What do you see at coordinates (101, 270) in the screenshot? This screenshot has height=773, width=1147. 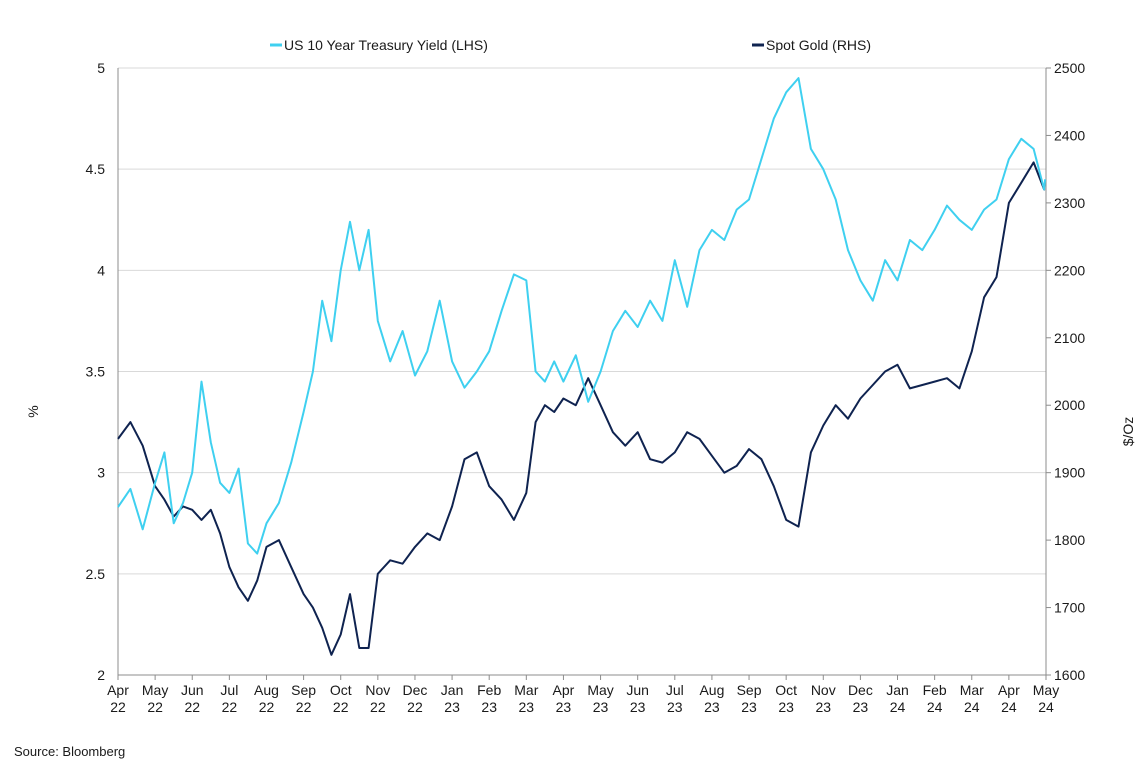 I see `y-left-tick-label: 4` at bounding box center [101, 270].